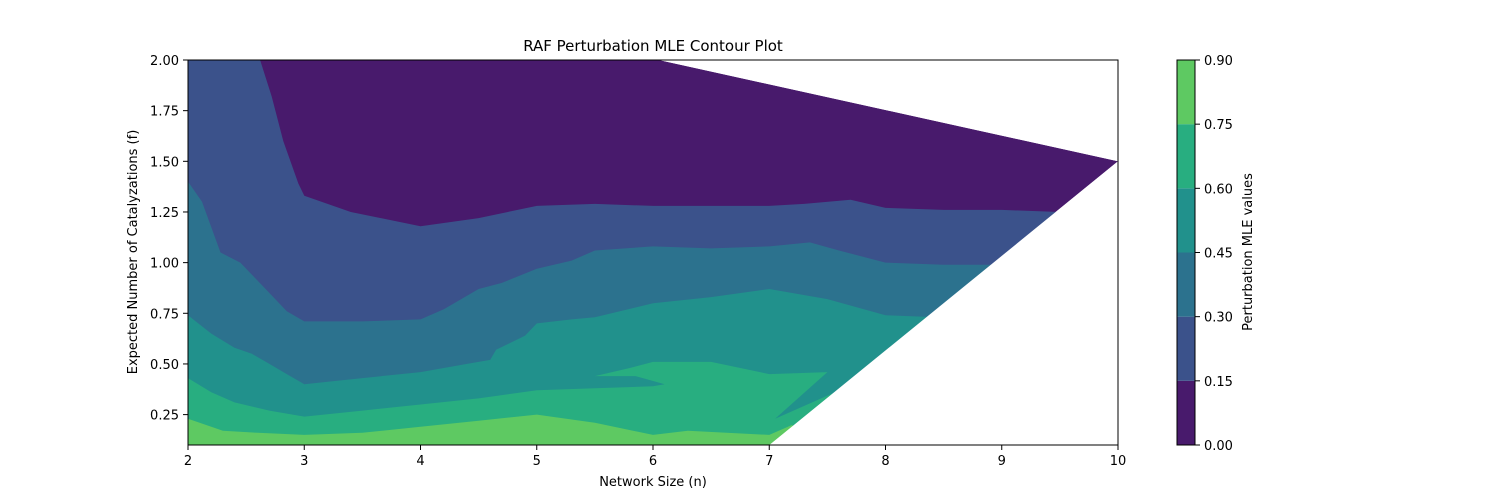 This screenshot has width=1500, height=500. Describe the element at coordinates (133, 252) in the screenshot. I see `y-axis-label: Expected Number of Catalyzations (f)` at that location.